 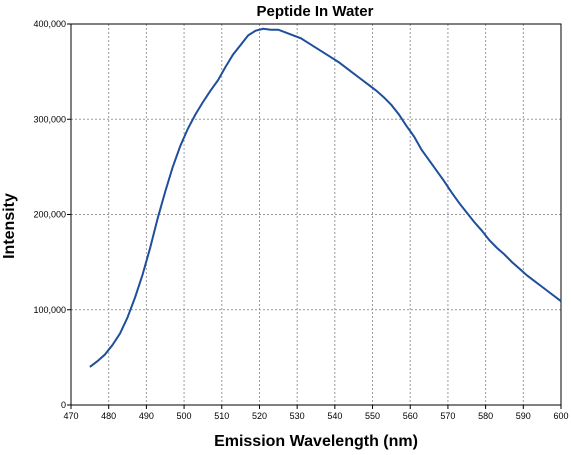 What do you see at coordinates (315, 11) in the screenshot?
I see `chart-title: Peptide In Water` at bounding box center [315, 11].